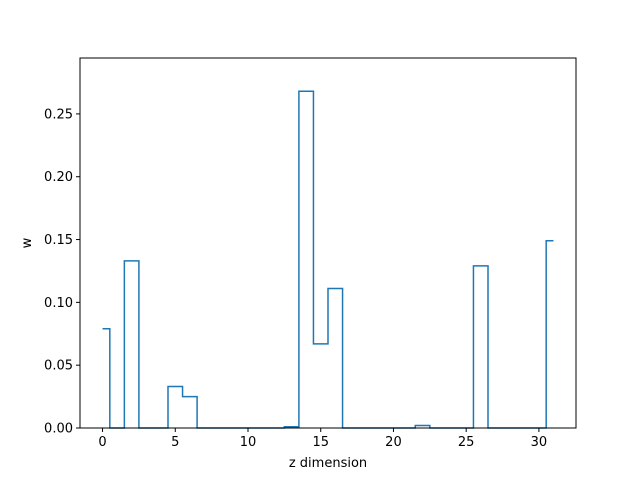  I want to click on x-tick-label: 5, so click(175, 442).